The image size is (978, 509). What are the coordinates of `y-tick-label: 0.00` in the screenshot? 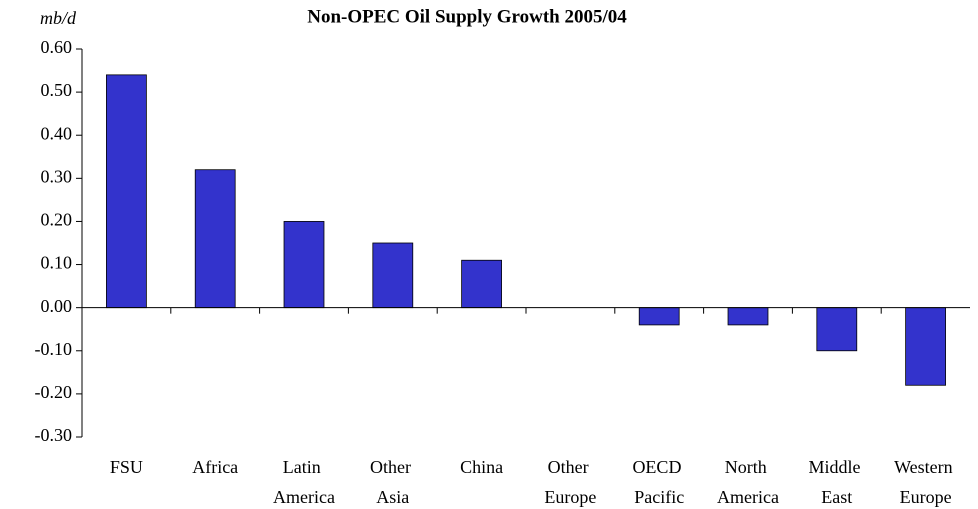 It's located at (57, 306).